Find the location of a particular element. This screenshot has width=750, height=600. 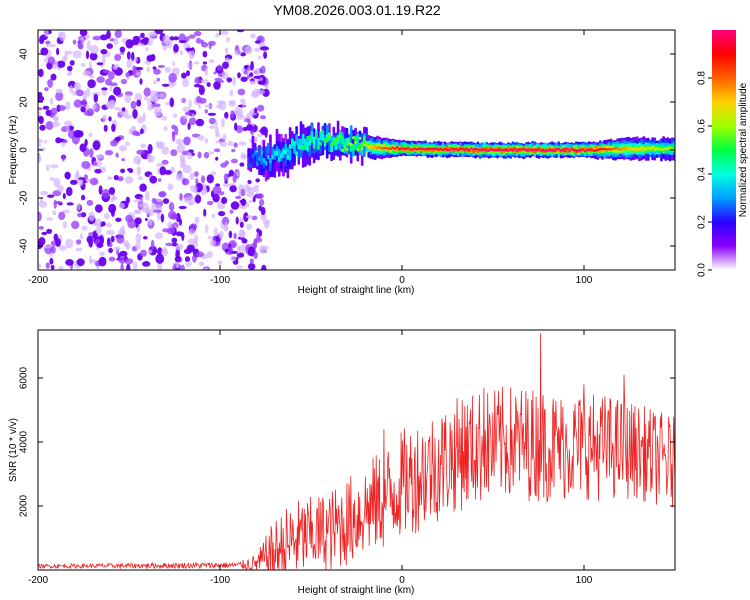

signal-track is located at coordinates (461, 151).